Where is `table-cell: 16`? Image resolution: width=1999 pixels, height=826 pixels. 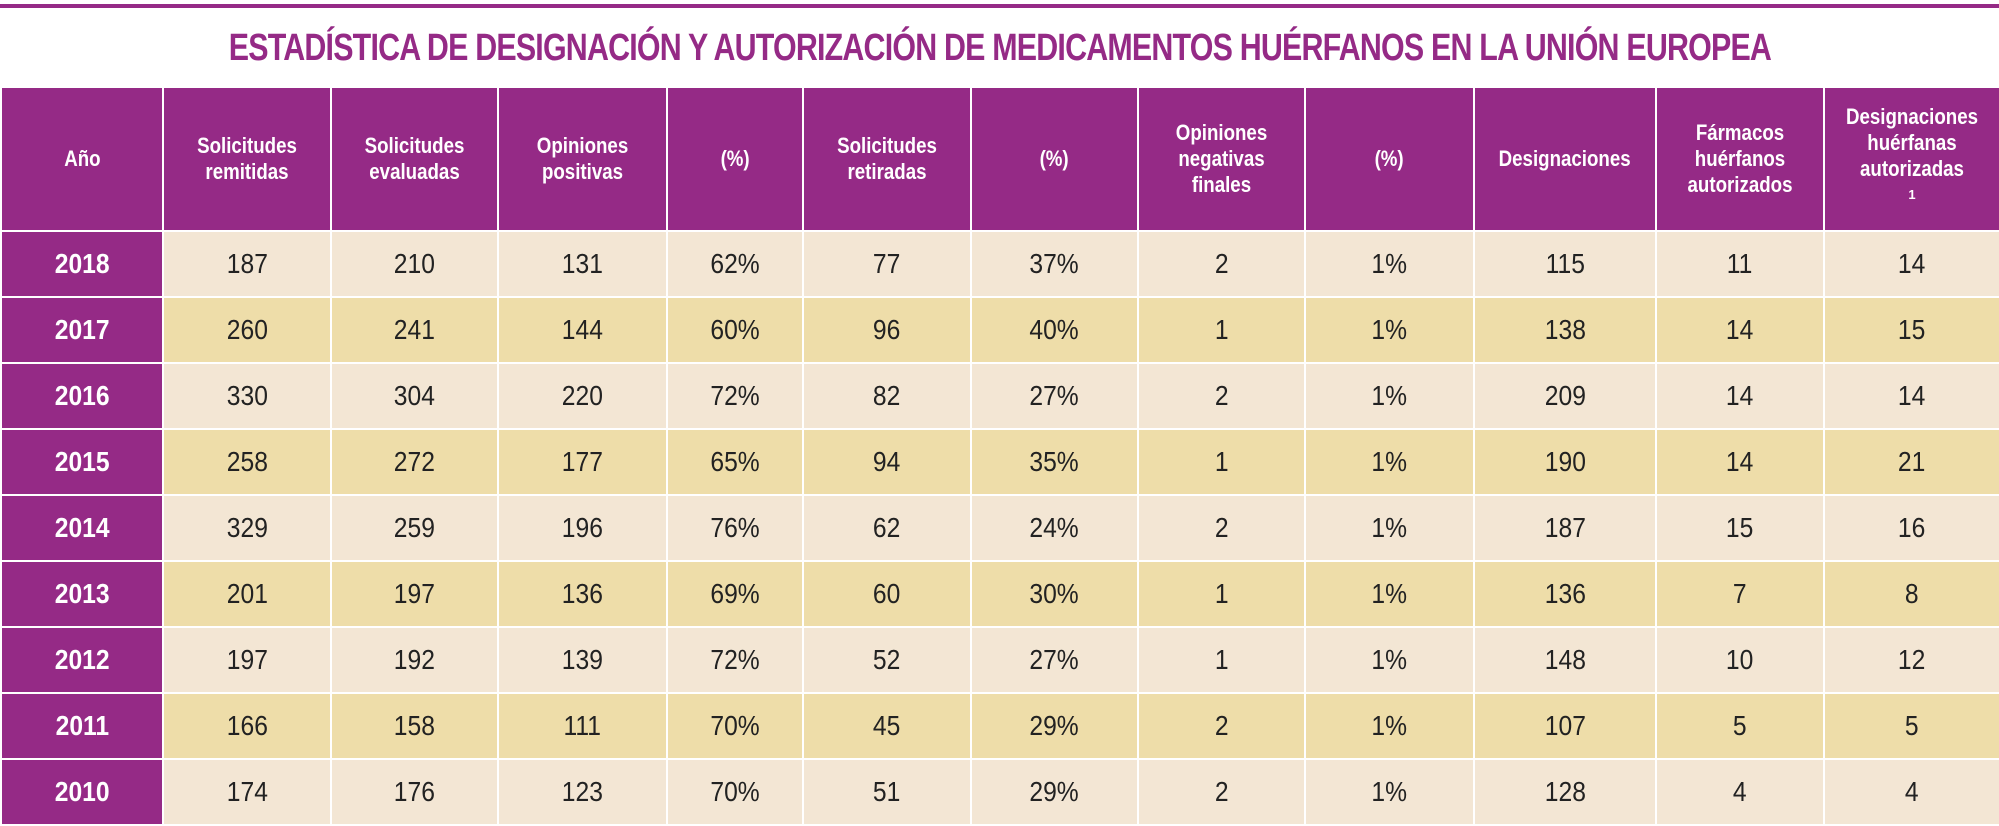
table-cell: 16 is located at coordinates (1911, 528).